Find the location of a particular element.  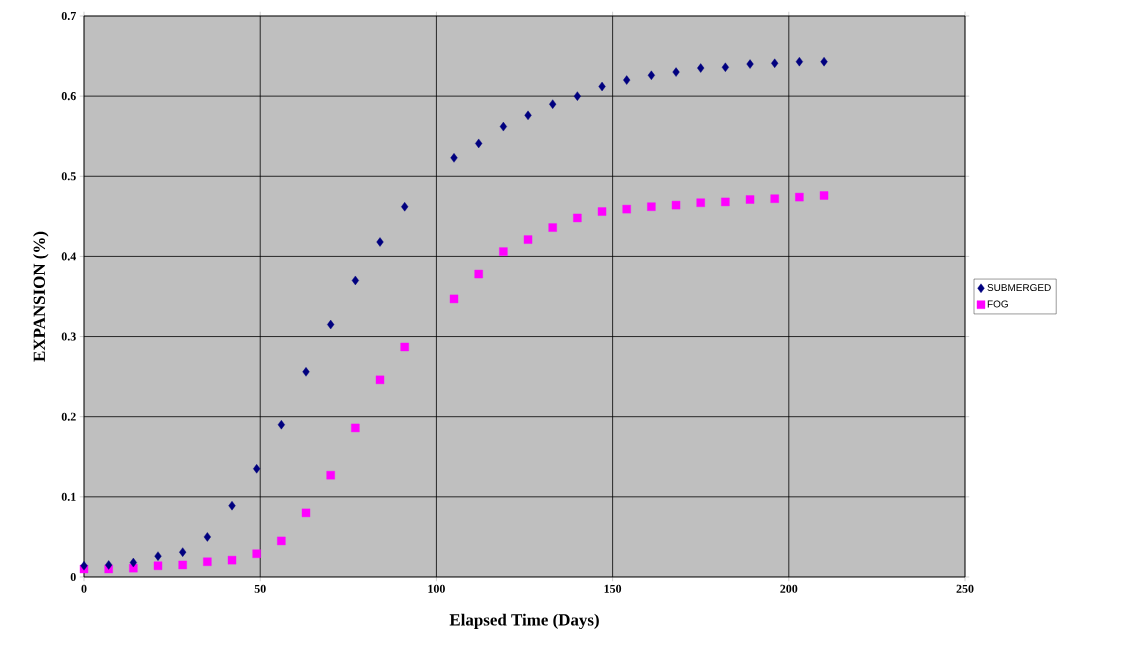

y-tick-label: 0.6 is located at coordinates (68, 96).